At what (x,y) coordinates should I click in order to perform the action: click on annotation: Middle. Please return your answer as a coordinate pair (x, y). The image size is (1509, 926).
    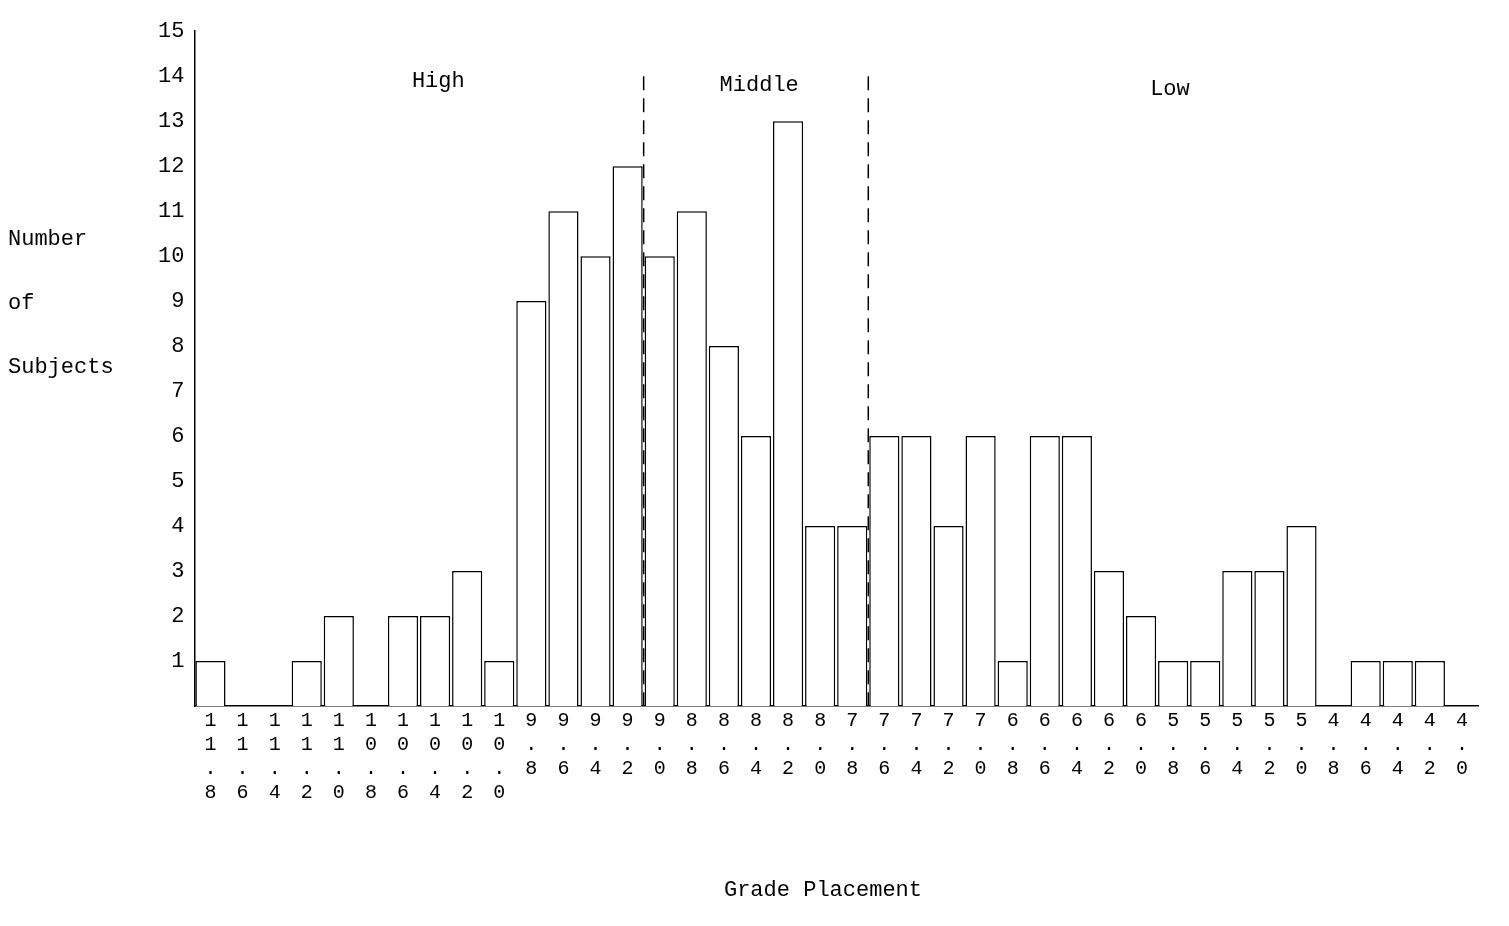
    Looking at the image, I should click on (759, 86).